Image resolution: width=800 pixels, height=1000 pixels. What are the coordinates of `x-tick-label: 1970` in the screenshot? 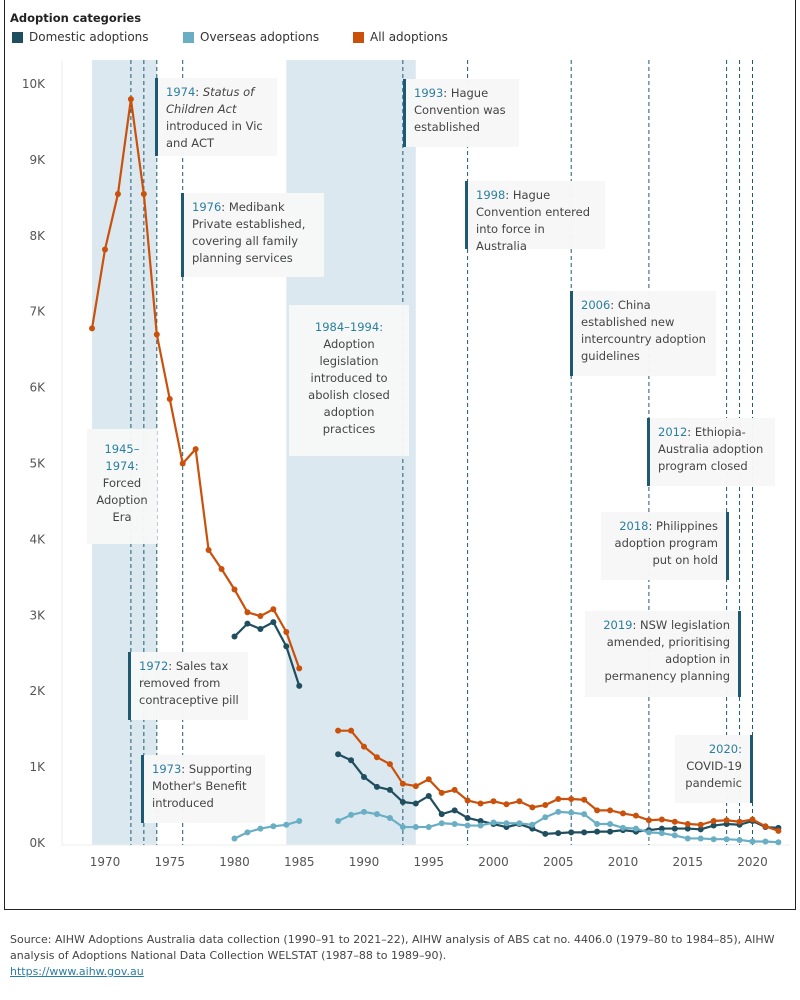 It's located at (105, 862).